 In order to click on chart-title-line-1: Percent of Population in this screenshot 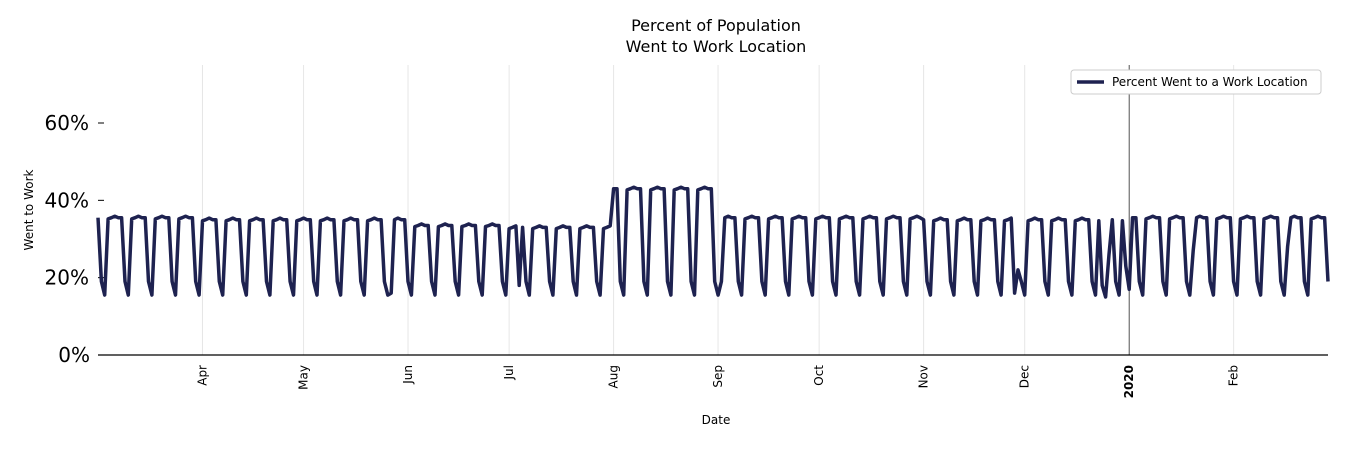, I will do `click(716, 25)`.